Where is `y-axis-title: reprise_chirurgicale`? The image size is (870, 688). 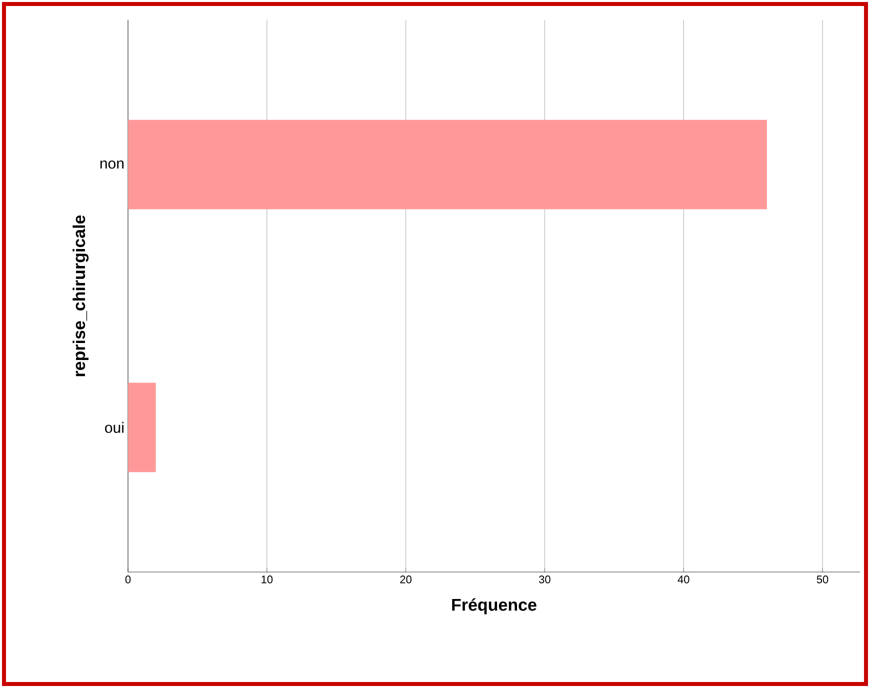 y-axis-title: reprise_chirurgicale is located at coordinates (80, 295).